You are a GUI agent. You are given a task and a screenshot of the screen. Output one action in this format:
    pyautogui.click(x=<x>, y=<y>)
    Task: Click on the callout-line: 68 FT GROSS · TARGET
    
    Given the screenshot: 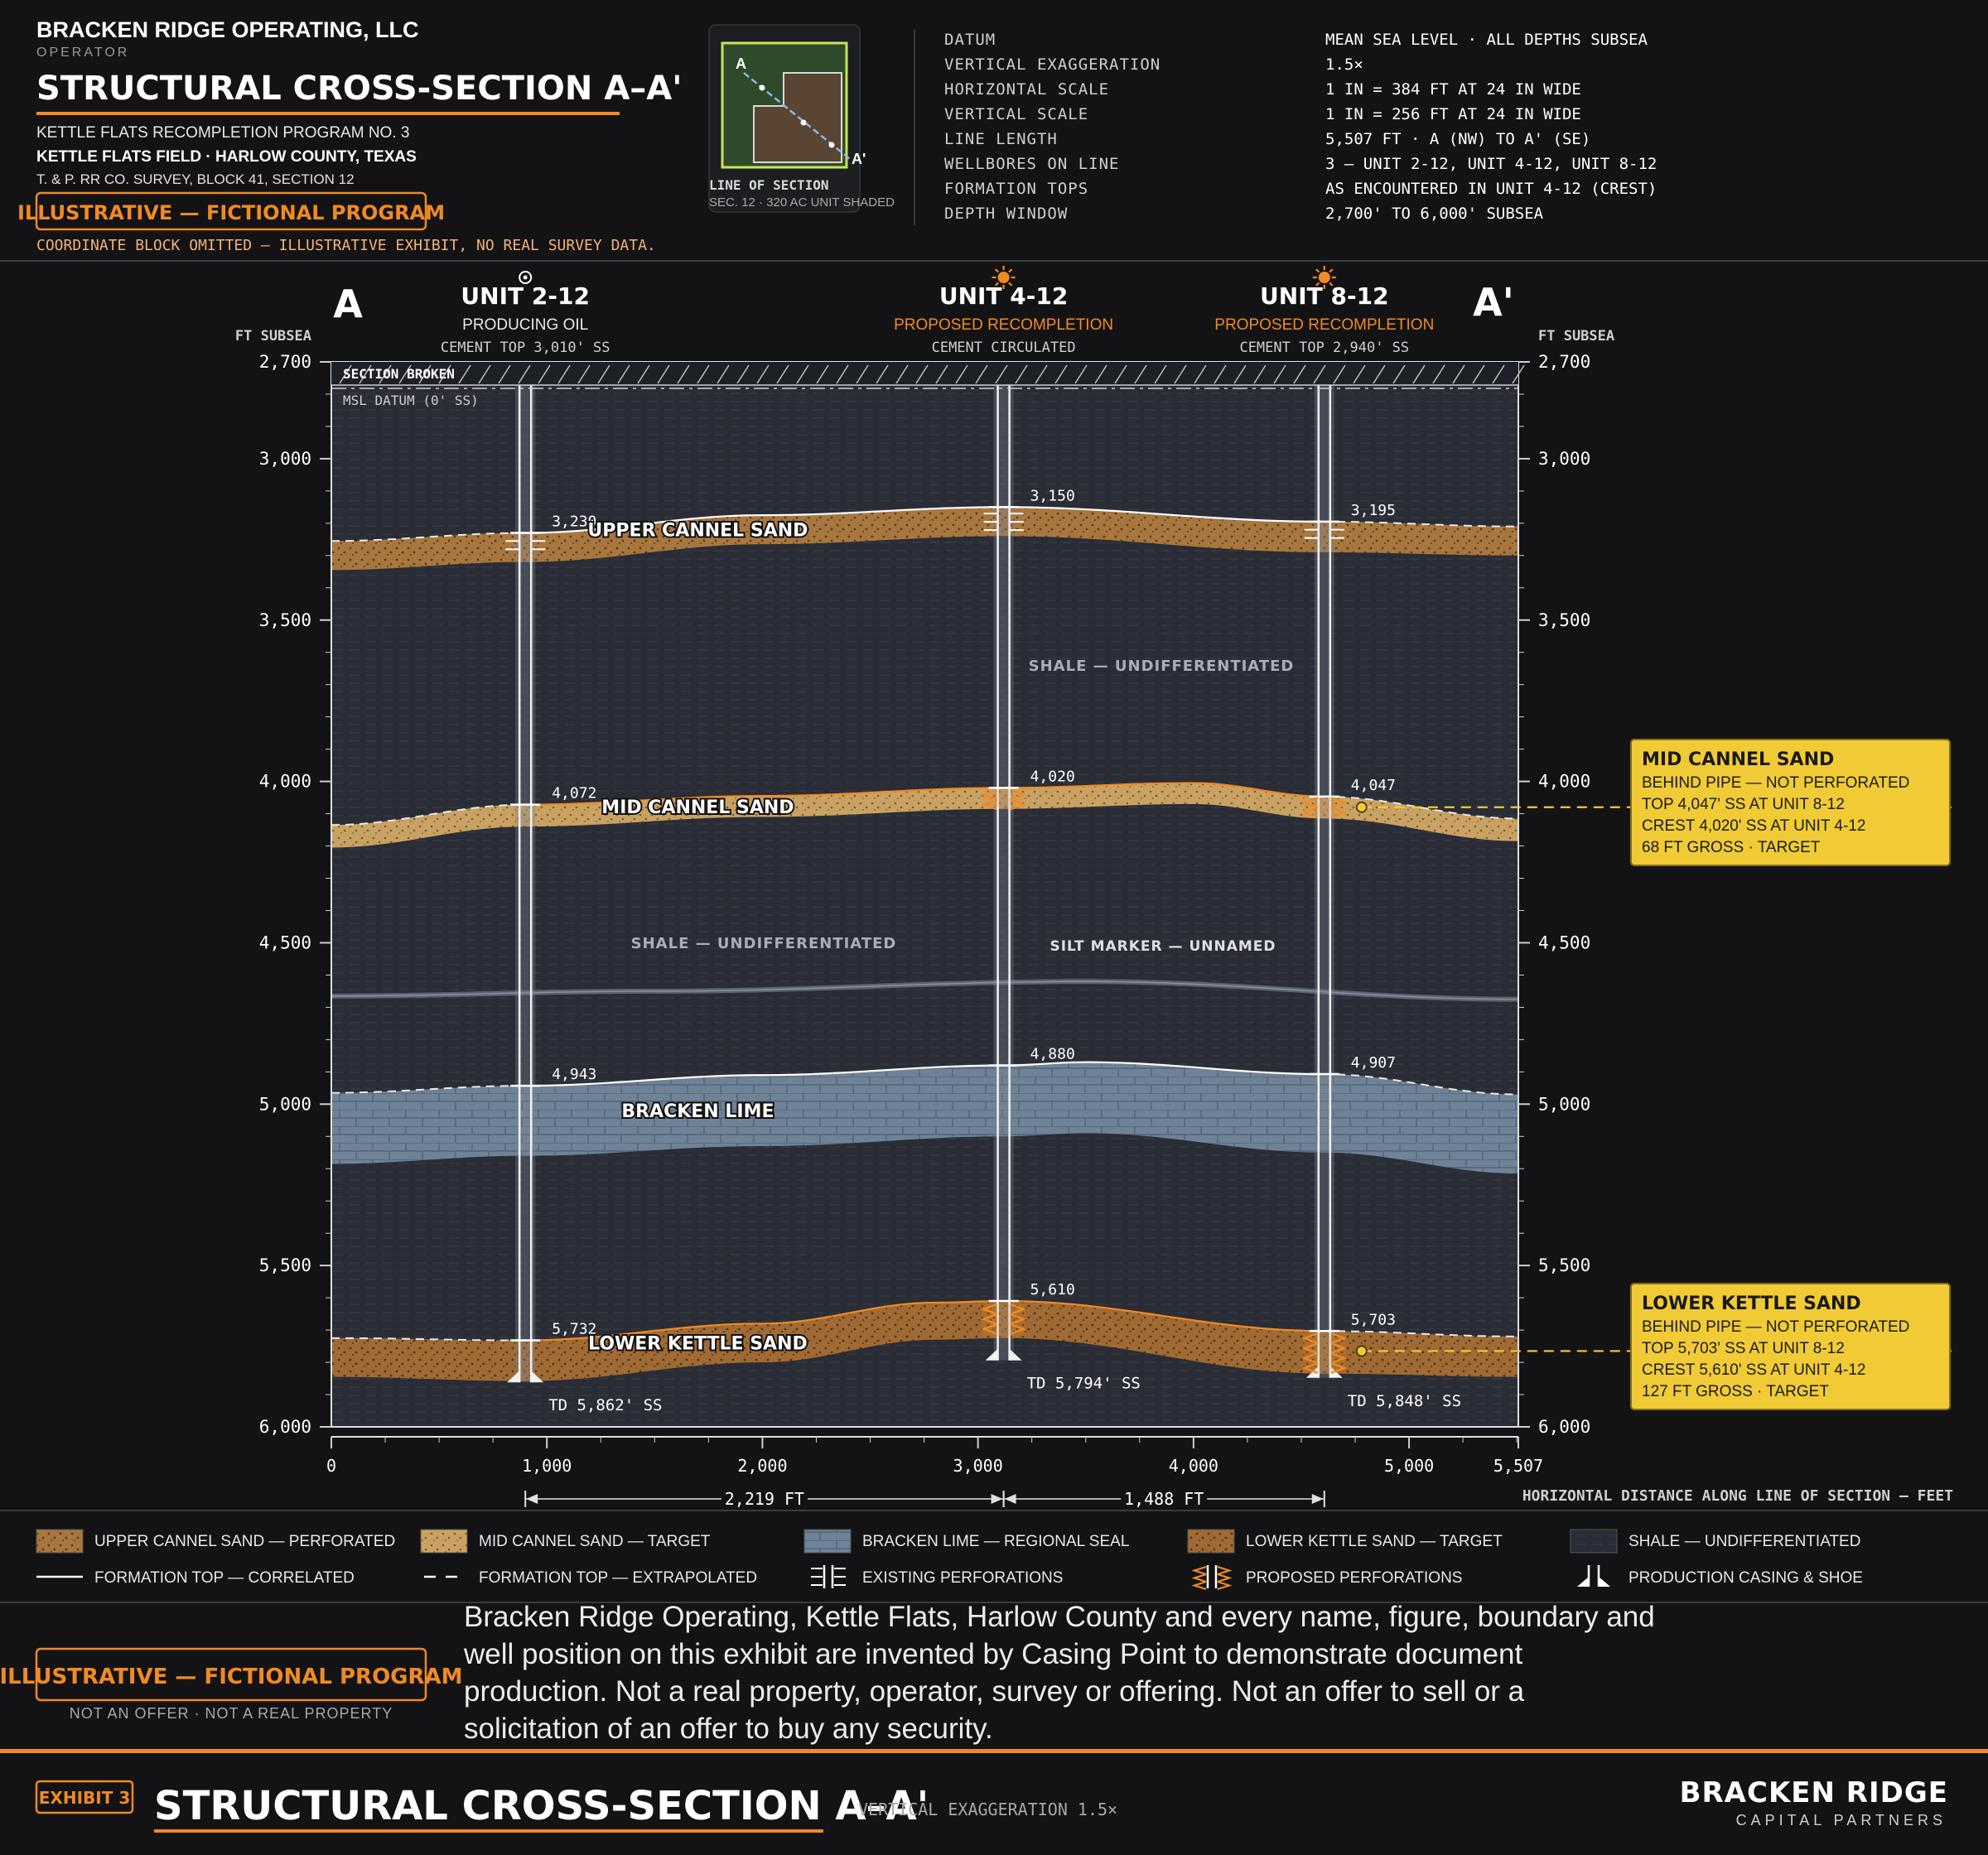 What is the action you would take?
    pyautogui.click(x=1731, y=847)
    